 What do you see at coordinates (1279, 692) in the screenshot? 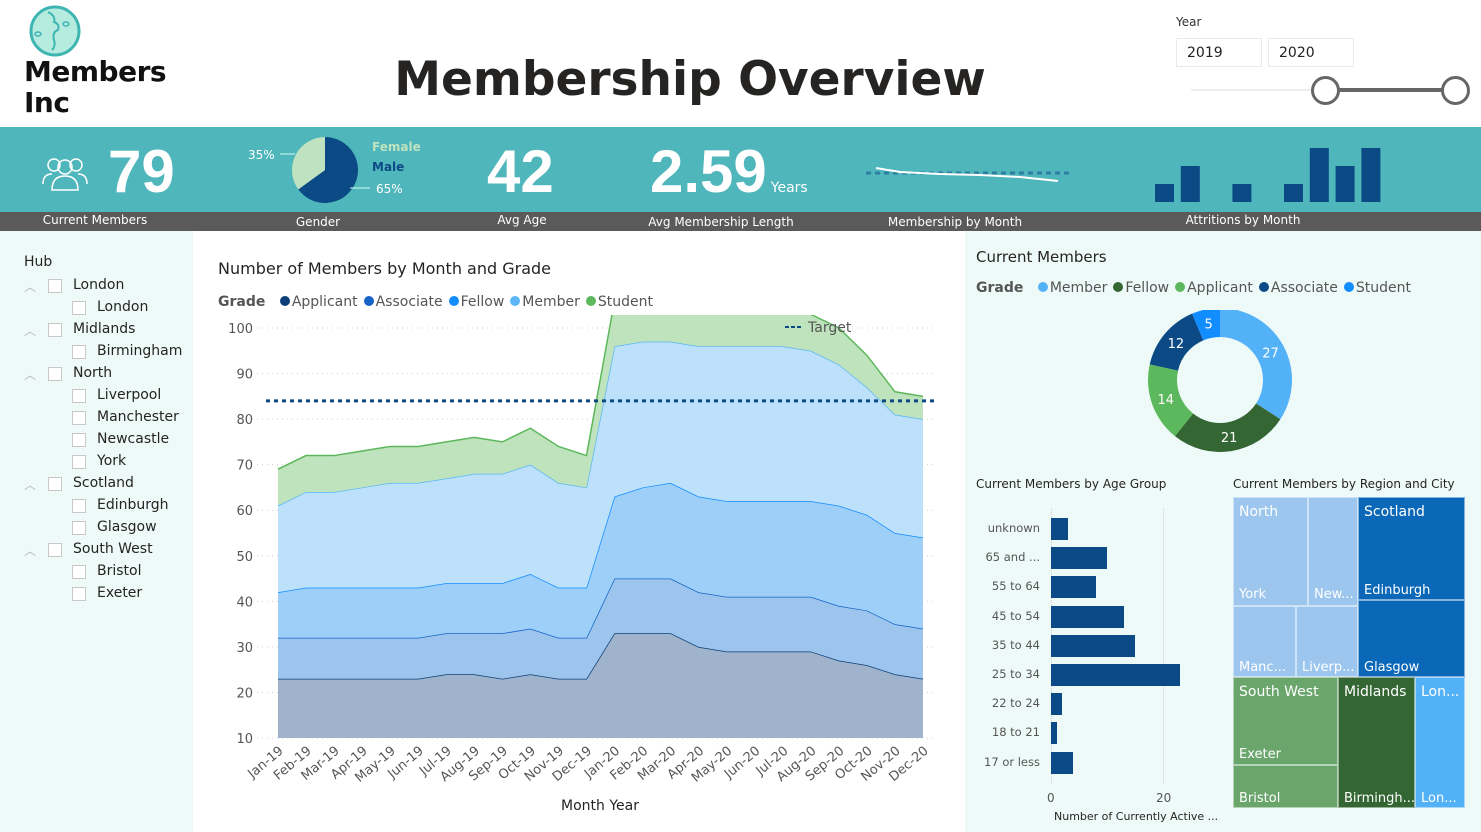
I see `region-label-south-west: South West` at bounding box center [1279, 692].